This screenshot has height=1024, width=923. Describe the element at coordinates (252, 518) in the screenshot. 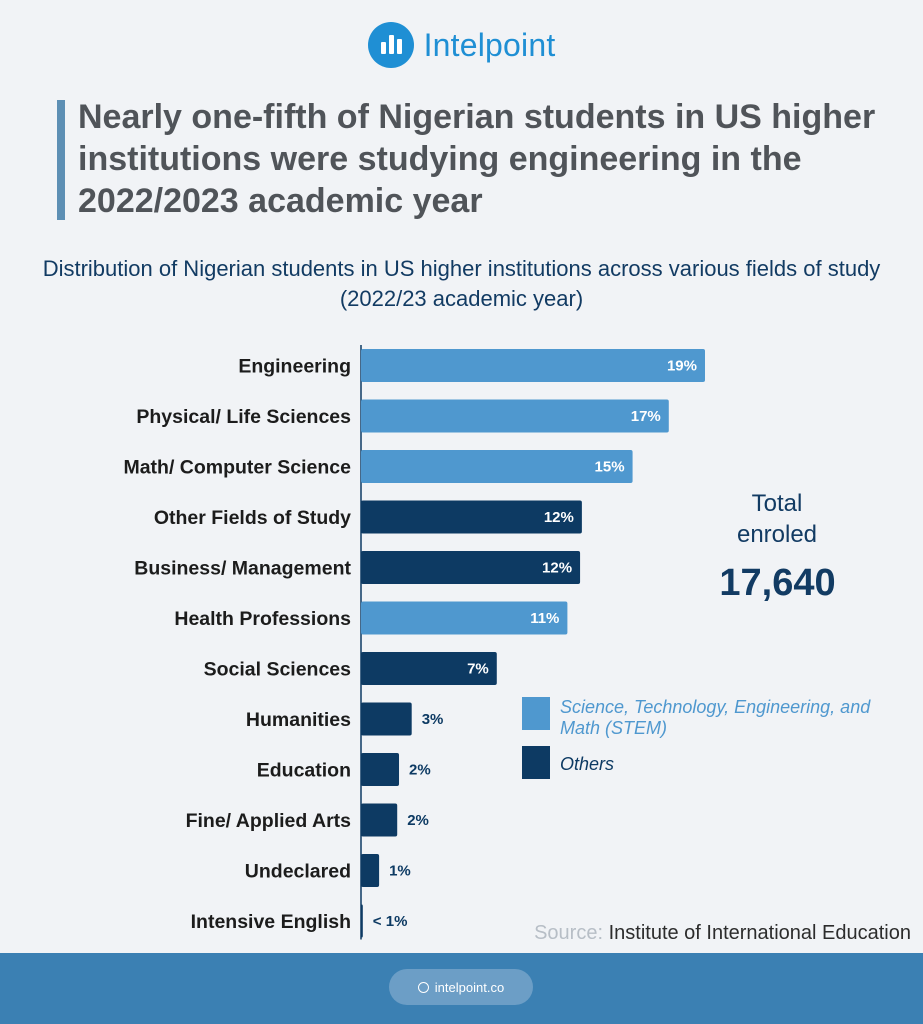

I see `category-label: Other Fields of Study` at that location.